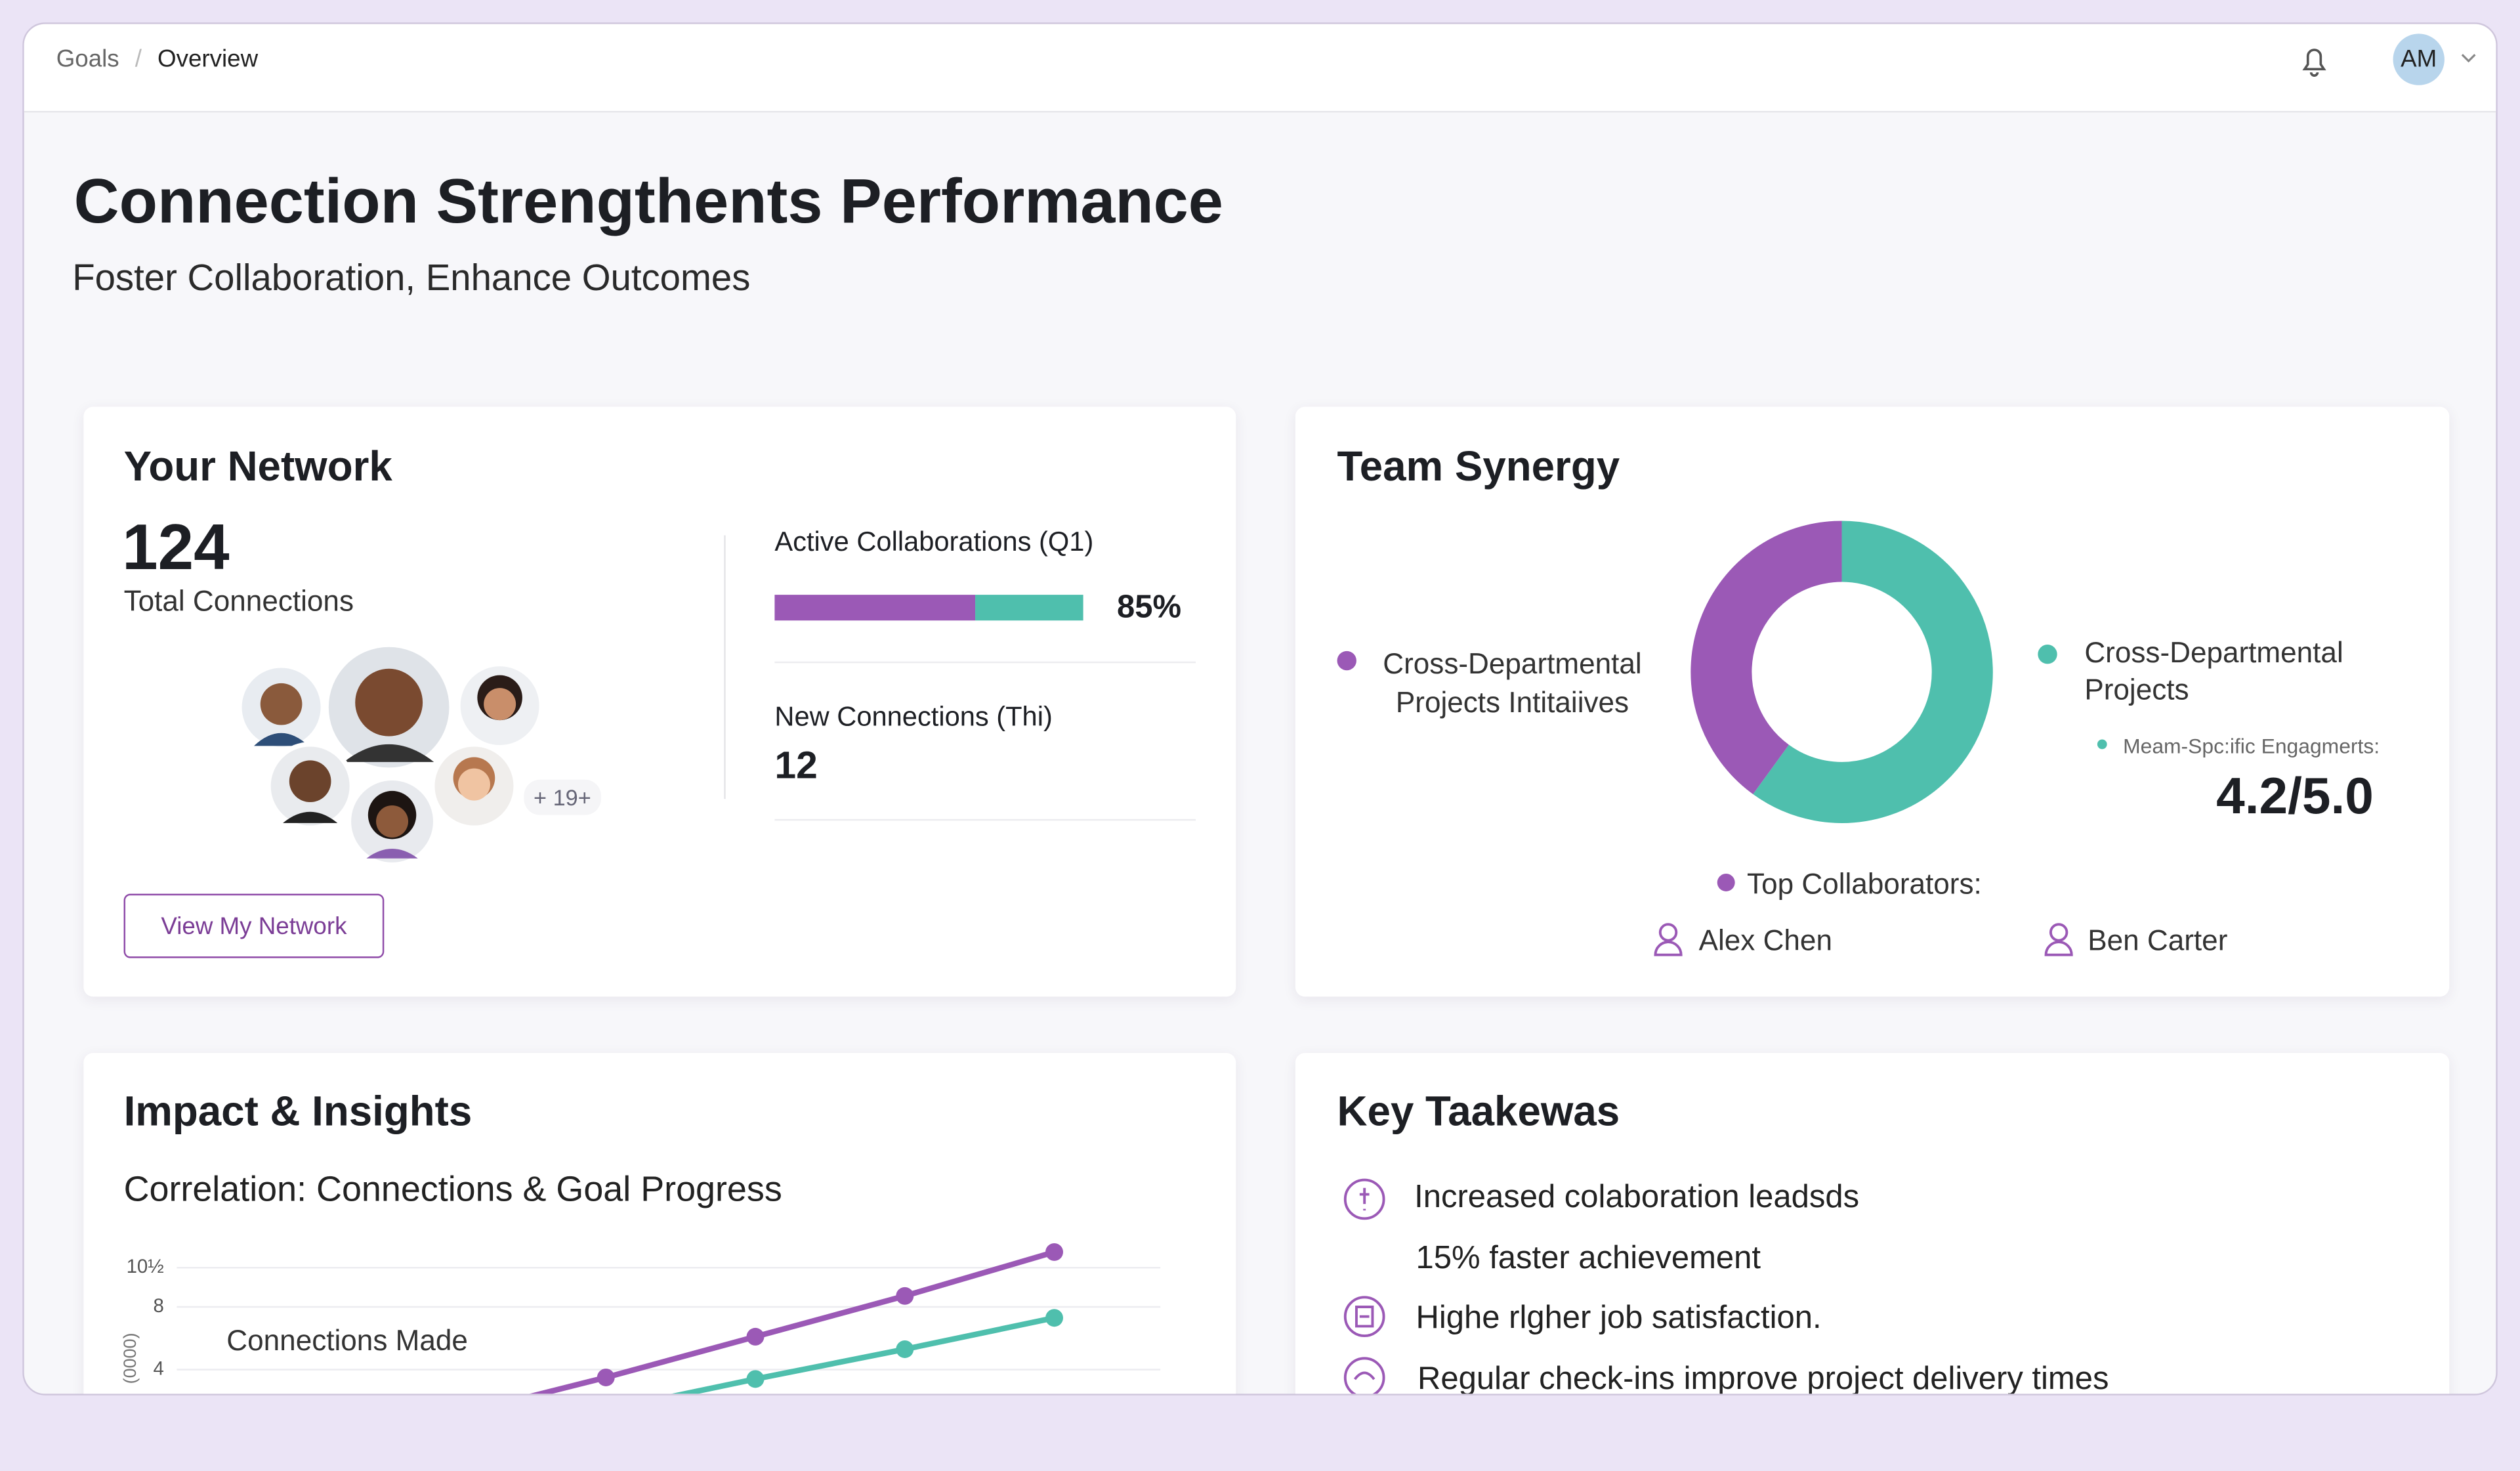 The height and width of the screenshot is (1471, 2520). What do you see at coordinates (2295, 796) in the screenshot?
I see `rating-value: 4.2/5.0` at bounding box center [2295, 796].